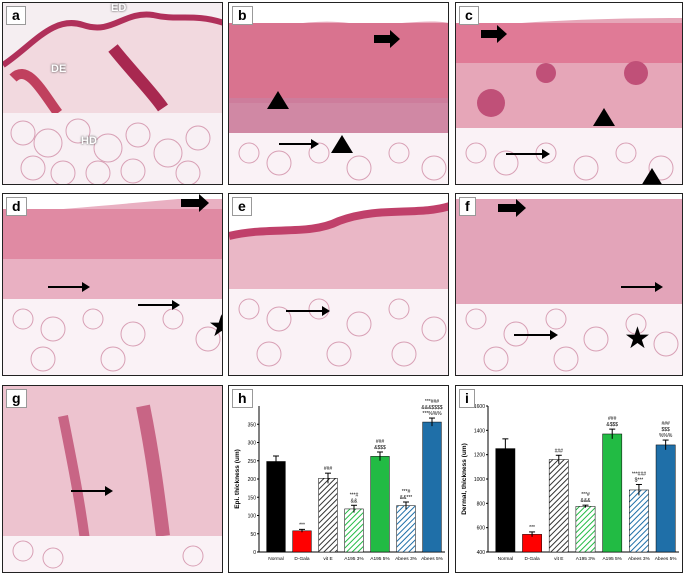 This screenshot has height=576, width=685. What do you see at coordinates (569, 93) in the screenshot?
I see `panel-c: c` at bounding box center [569, 93].